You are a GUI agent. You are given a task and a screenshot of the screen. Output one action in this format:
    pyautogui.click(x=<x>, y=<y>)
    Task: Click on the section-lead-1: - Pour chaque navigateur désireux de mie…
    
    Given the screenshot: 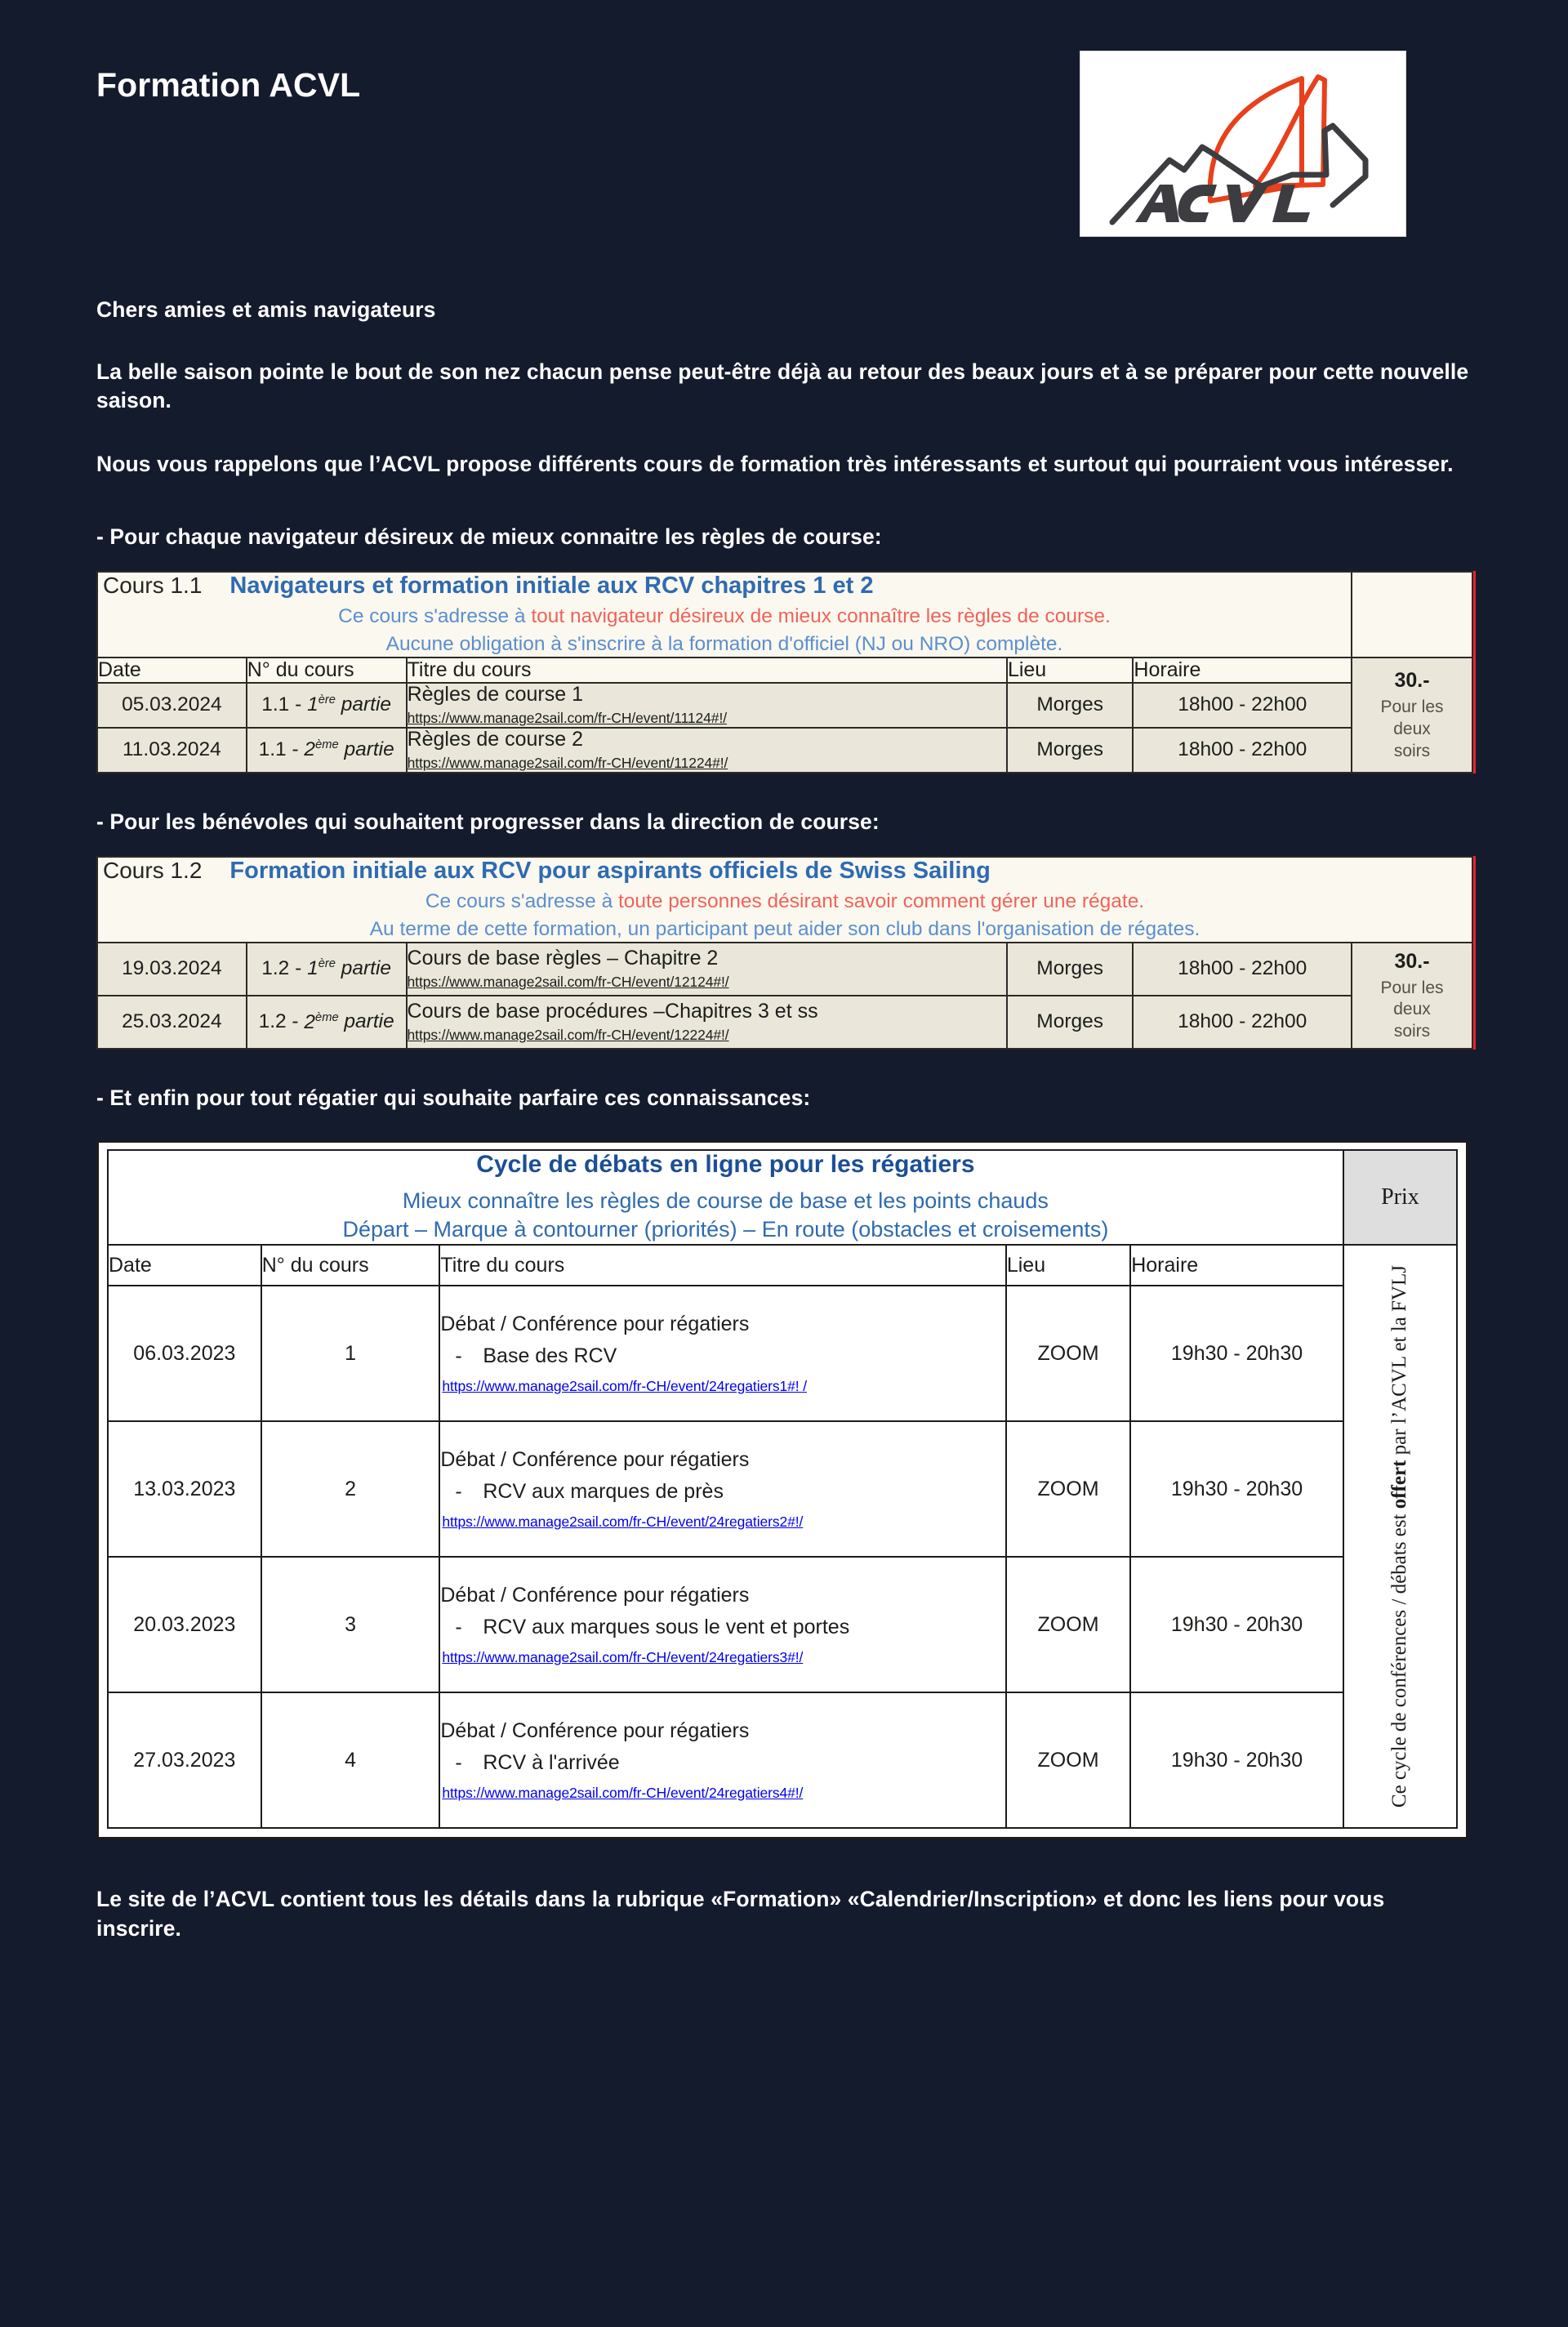 What is the action you would take?
    pyautogui.click(x=489, y=536)
    